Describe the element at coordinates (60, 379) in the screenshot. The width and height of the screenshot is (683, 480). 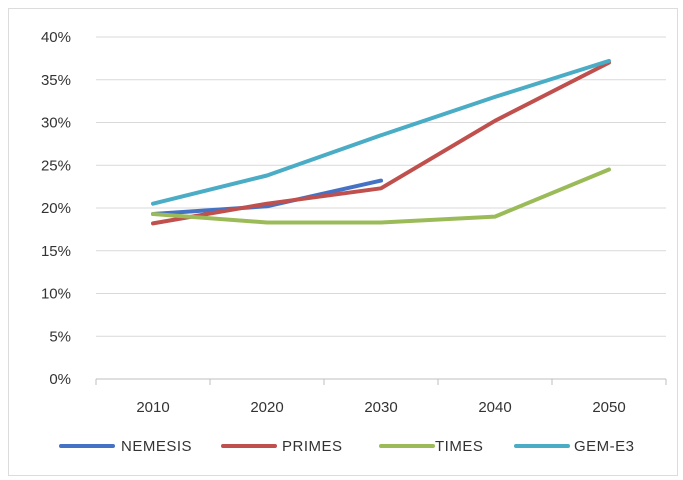
I see `y-tick-label: 0%` at that location.